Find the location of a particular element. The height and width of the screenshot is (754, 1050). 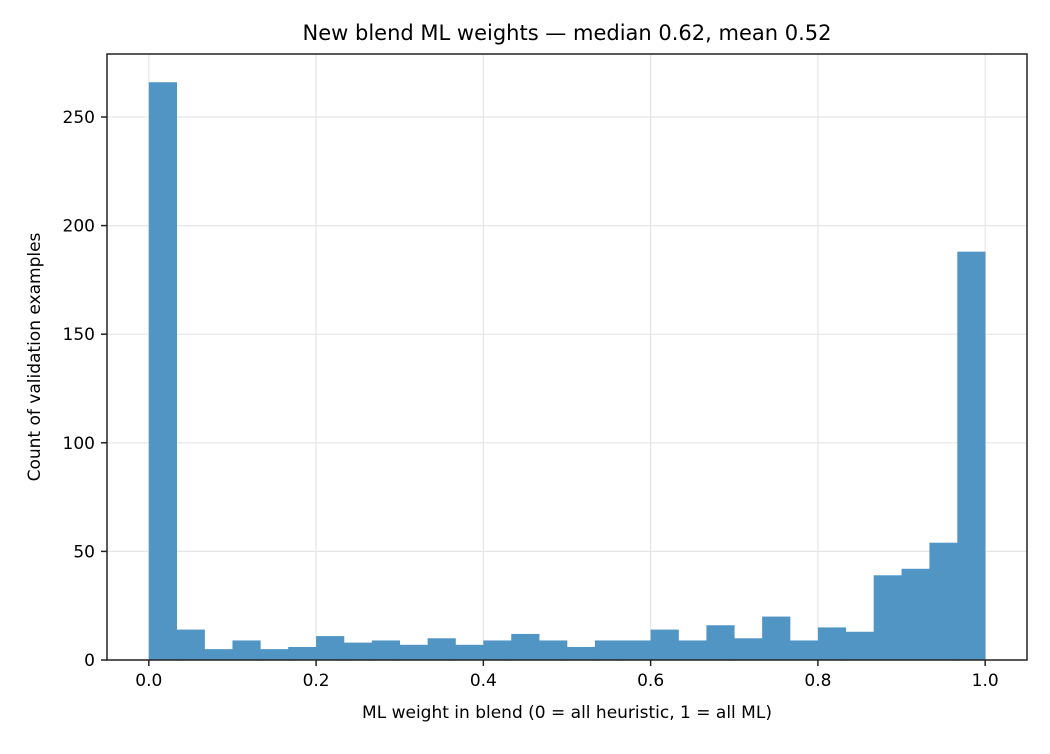

x-tick-label: 0.6 is located at coordinates (650, 681).